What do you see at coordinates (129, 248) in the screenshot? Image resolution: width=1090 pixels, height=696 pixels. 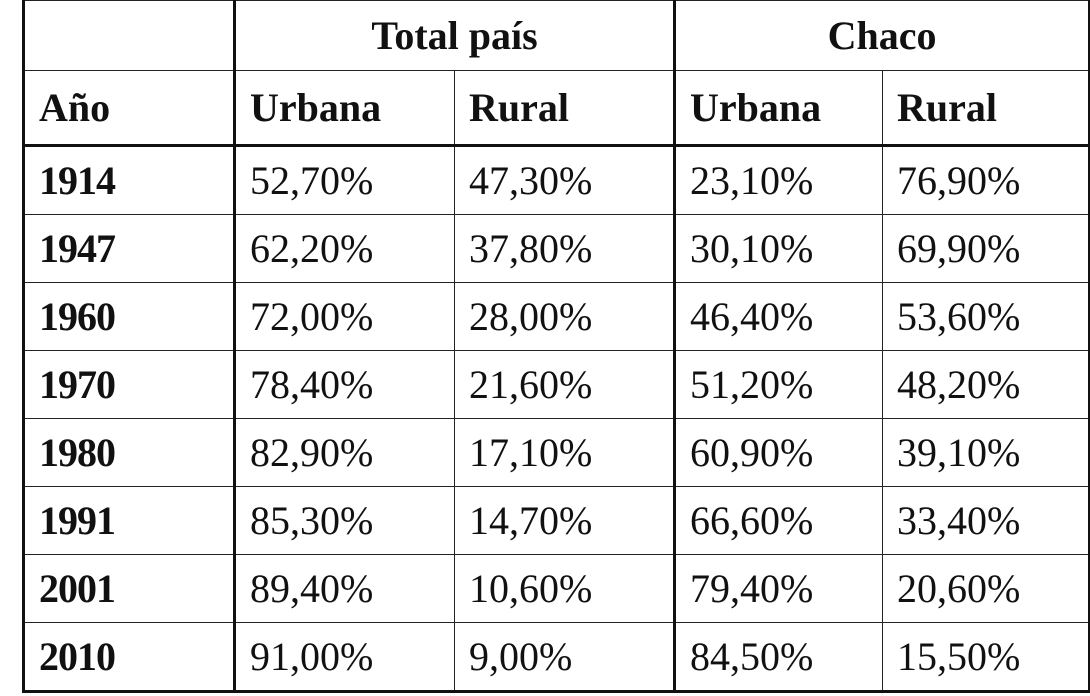 I see `year-cell: 1947` at bounding box center [129, 248].